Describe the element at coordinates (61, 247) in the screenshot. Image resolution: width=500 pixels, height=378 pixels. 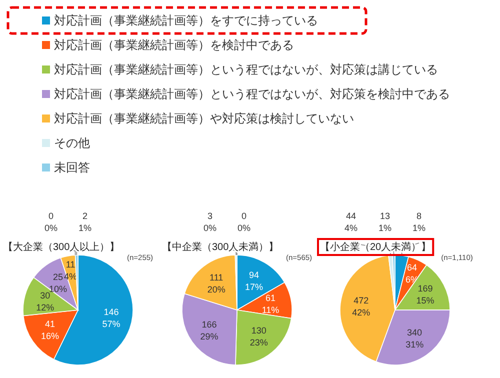
I see `text: 【大企業（300人以上）】` at that location.